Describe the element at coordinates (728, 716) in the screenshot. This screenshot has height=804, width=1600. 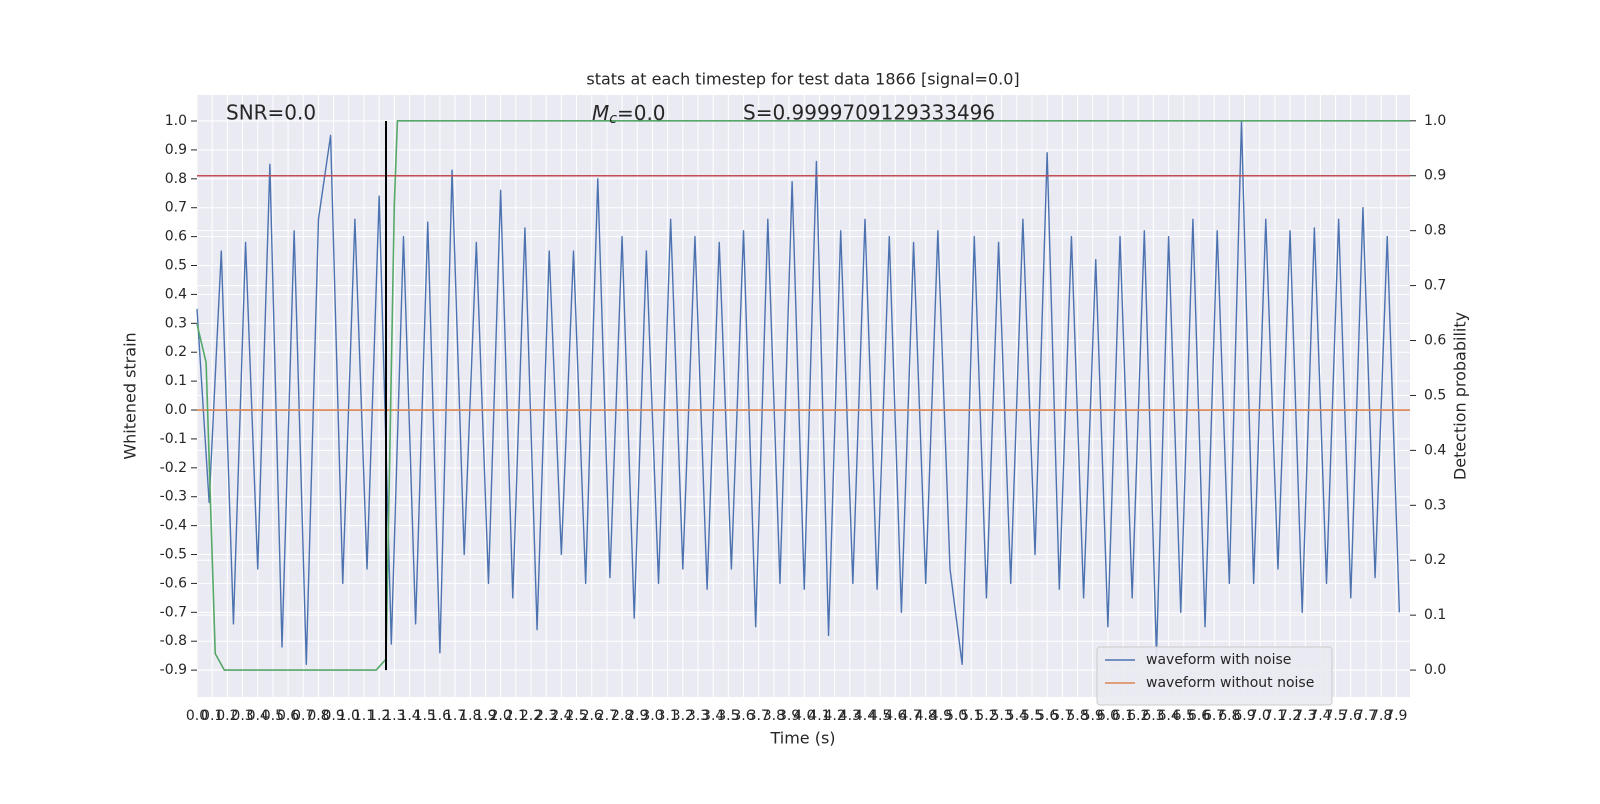
I see `x-tick-label: 3.5` at that location.